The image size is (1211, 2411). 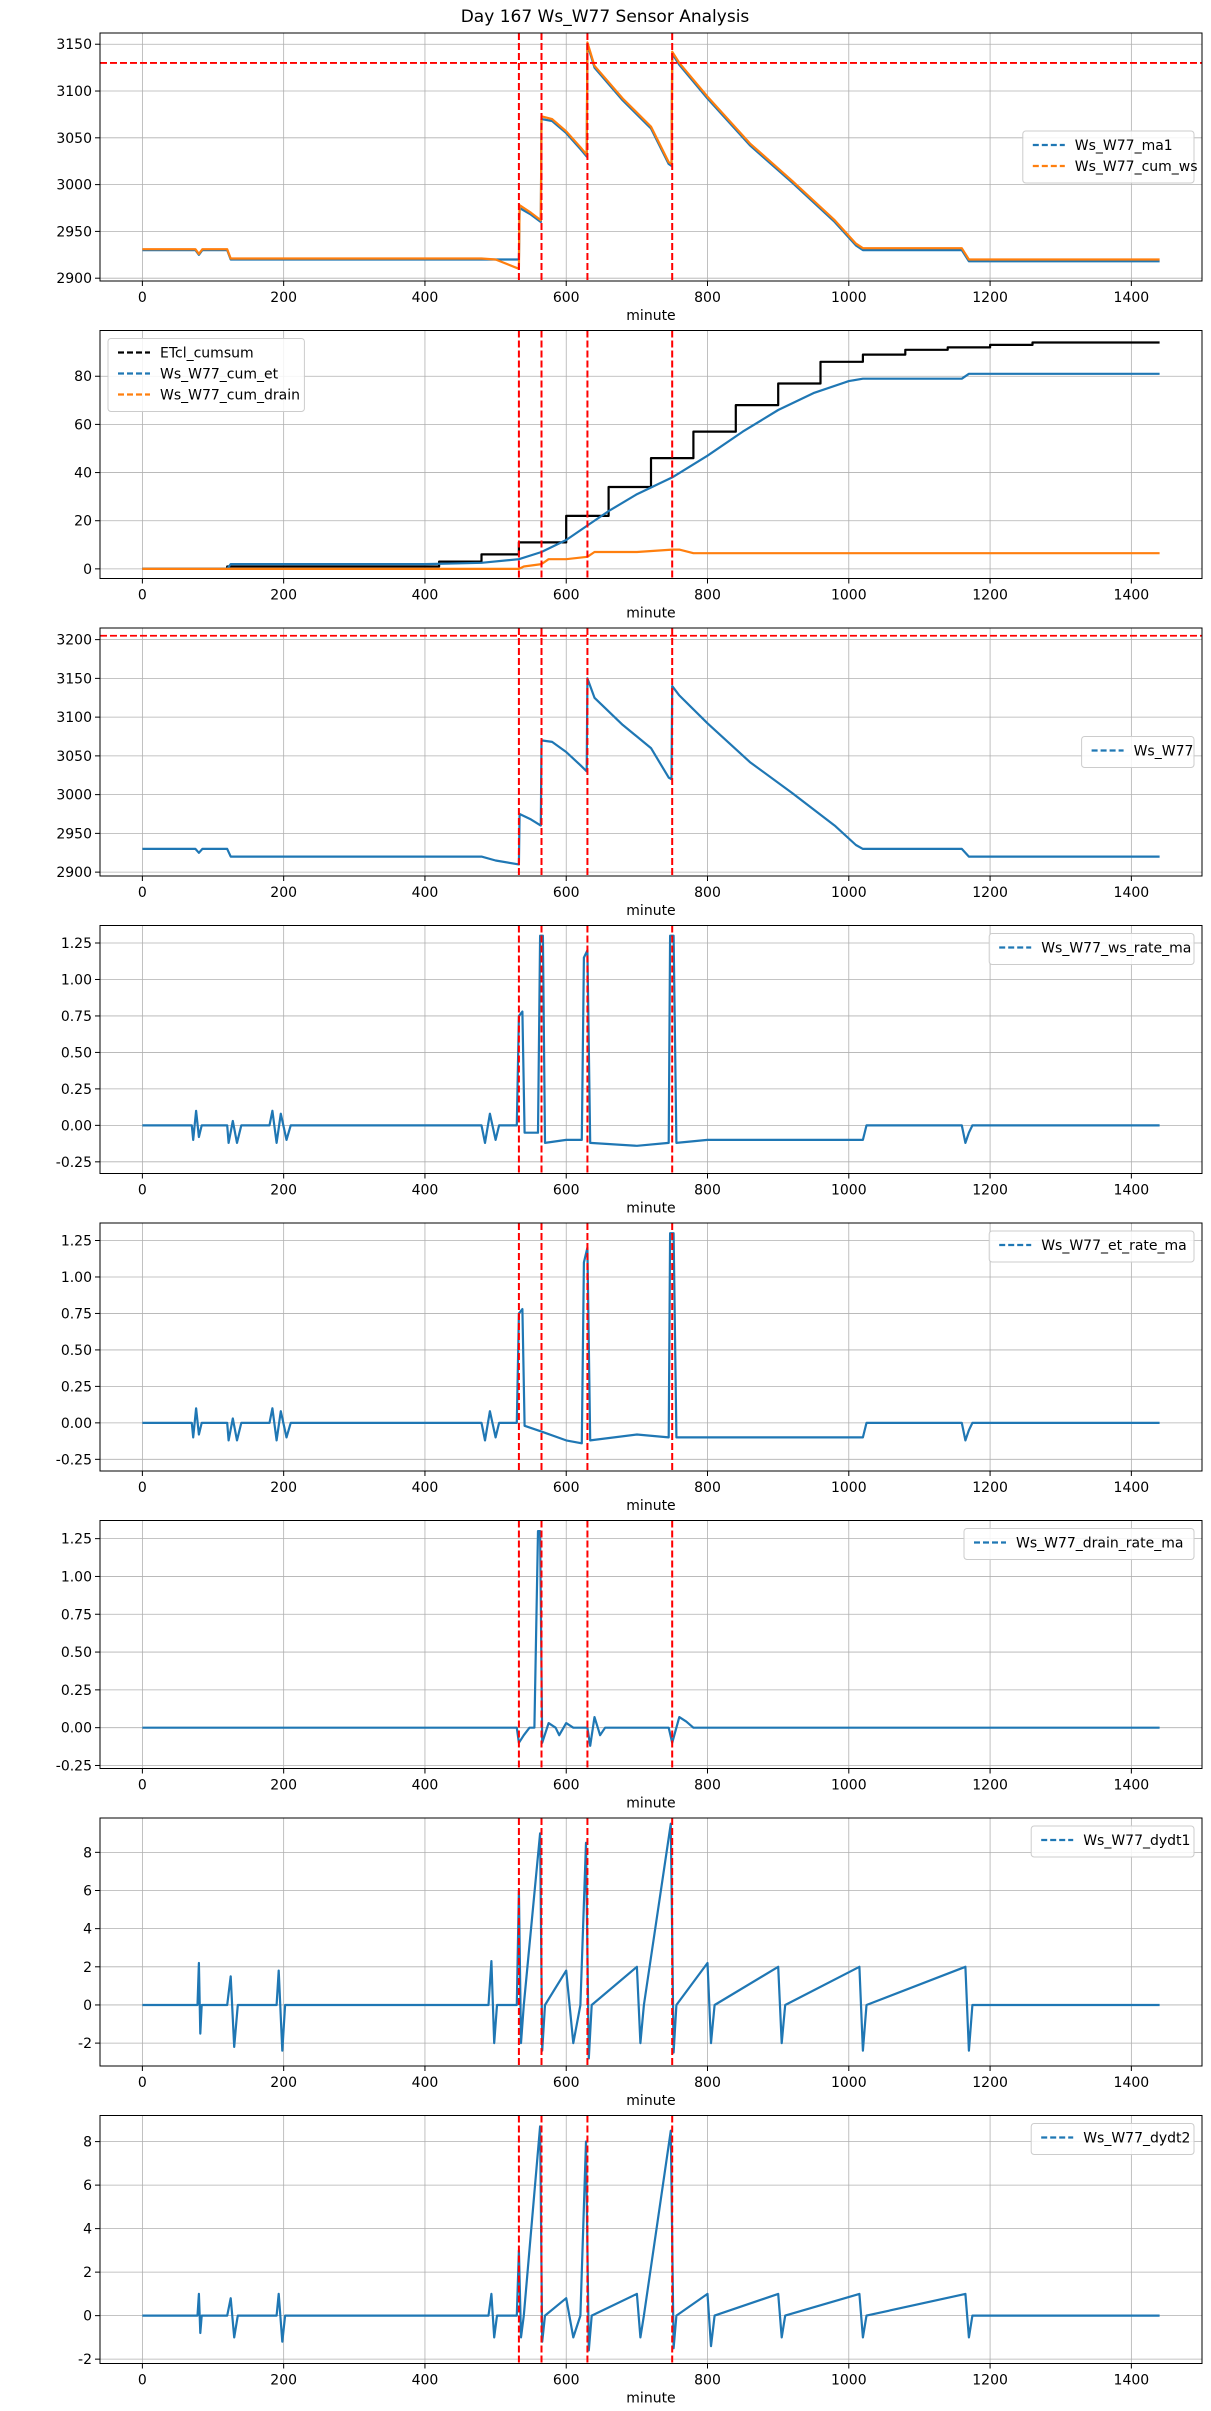 I want to click on y-tick-label: 1.25, so click(x=76, y=1242).